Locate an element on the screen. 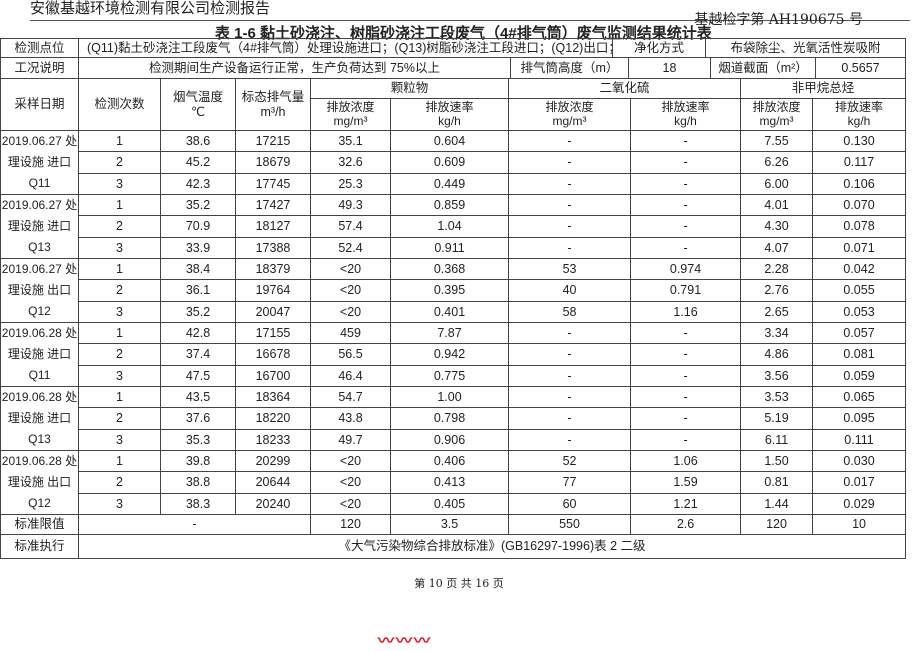 The height and width of the screenshot is (651, 918). cell: 0.017 is located at coordinates (859, 482).